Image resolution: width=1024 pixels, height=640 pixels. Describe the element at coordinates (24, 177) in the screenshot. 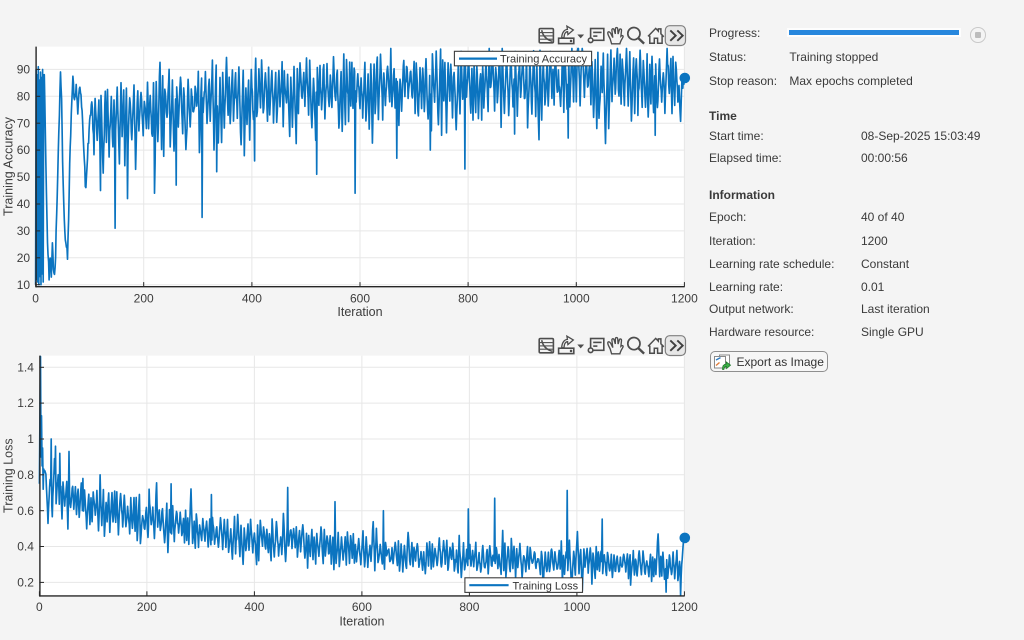

I see `svg-text: 50` at that location.